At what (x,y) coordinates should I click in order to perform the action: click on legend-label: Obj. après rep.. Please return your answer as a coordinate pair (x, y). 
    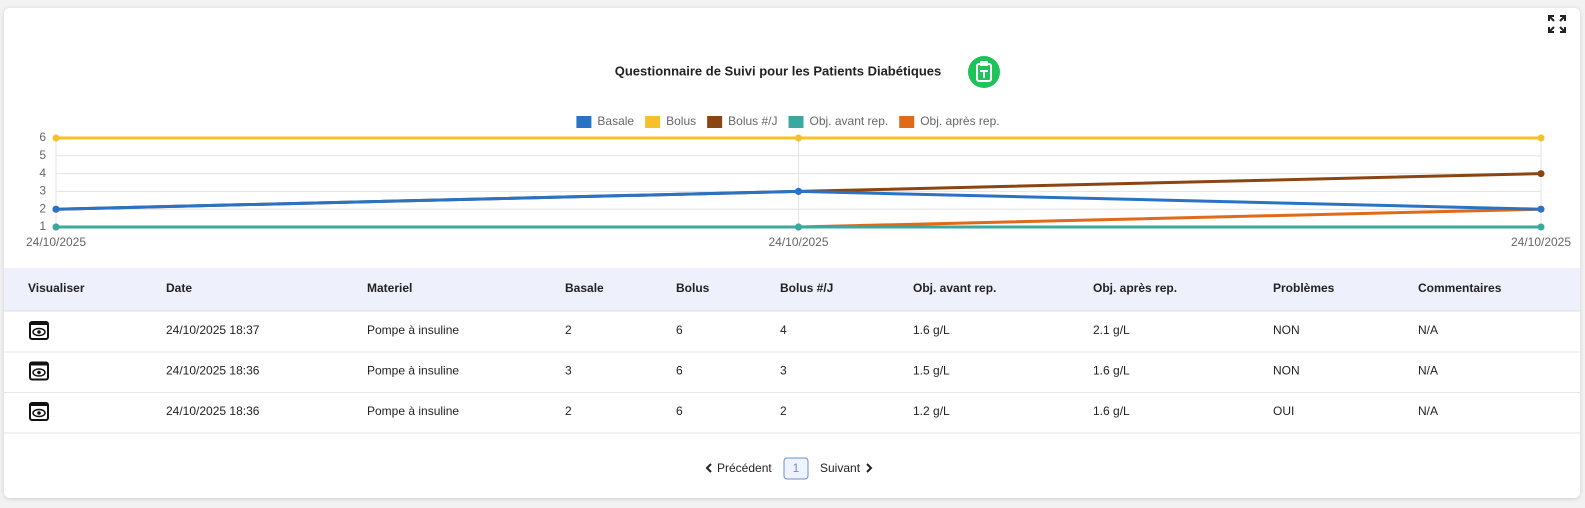
    Looking at the image, I should click on (959, 121).